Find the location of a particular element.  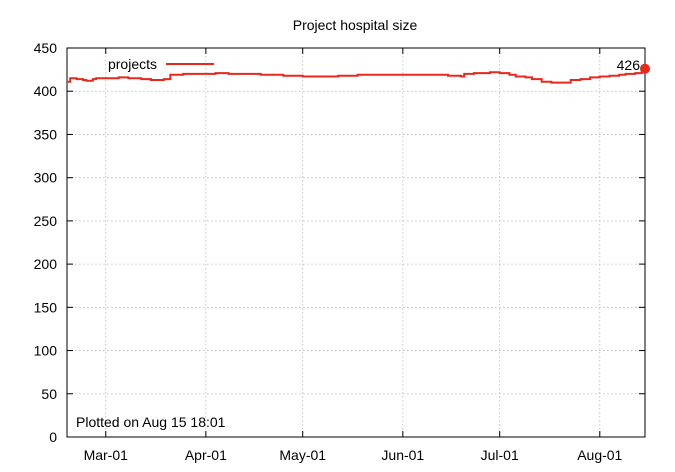

series-line-projects is located at coordinates (356, 76).